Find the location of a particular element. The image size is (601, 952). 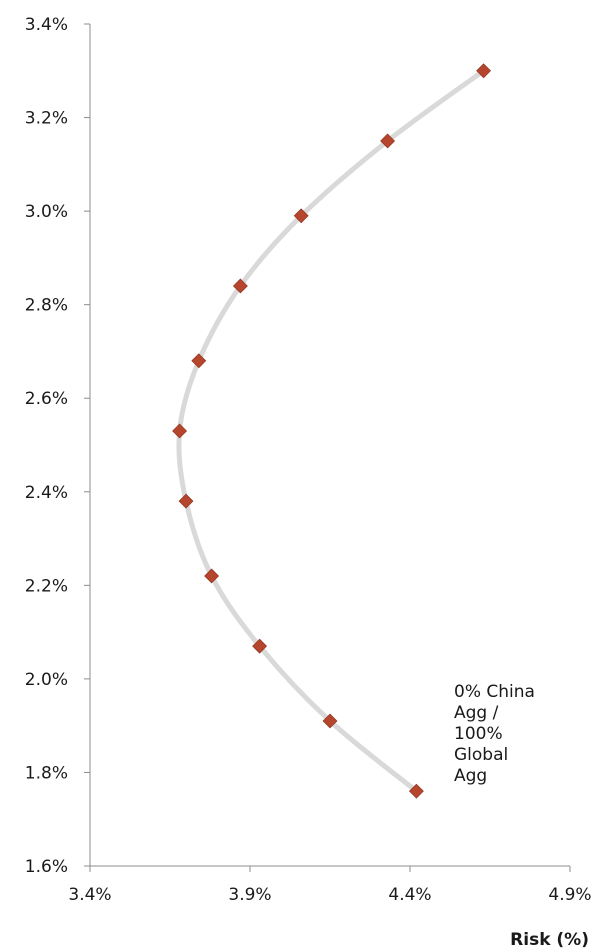

x-tick-label: 3.4% is located at coordinates (89, 895).